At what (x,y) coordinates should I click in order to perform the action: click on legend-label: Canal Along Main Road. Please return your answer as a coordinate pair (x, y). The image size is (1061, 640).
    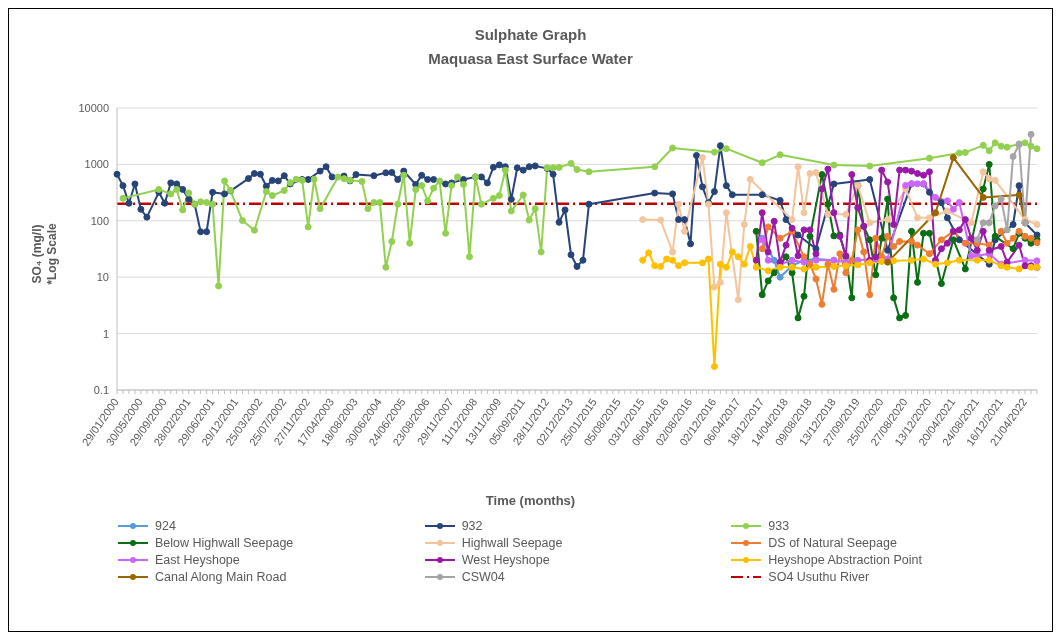
    Looking at the image, I should click on (221, 577).